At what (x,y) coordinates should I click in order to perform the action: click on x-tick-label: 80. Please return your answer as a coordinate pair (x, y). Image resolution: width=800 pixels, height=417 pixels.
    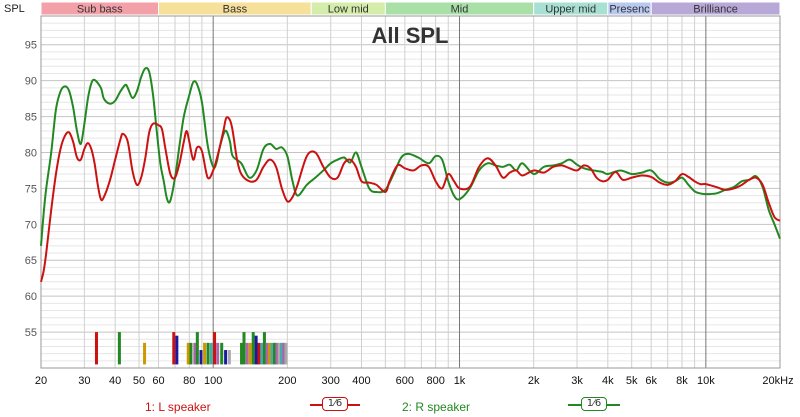
    Looking at the image, I should click on (189, 381).